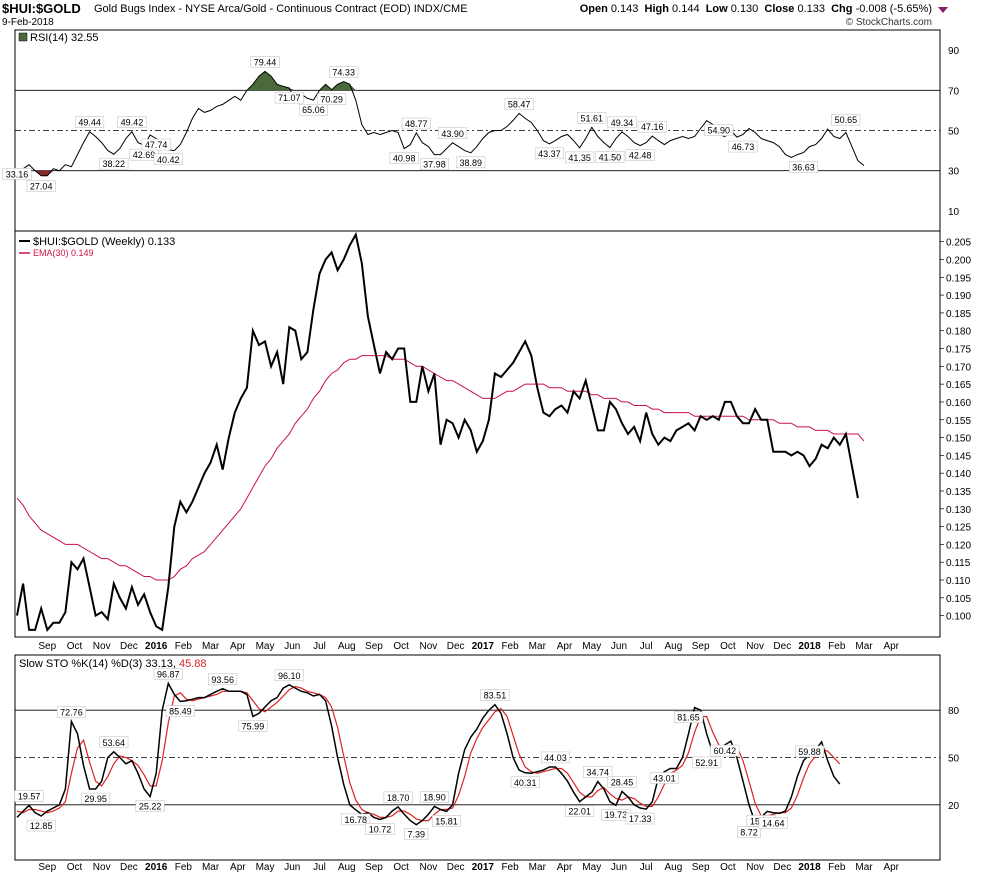 This screenshot has width=990, height=876. I want to click on sto-data-label-6: 96.87, so click(168, 675).